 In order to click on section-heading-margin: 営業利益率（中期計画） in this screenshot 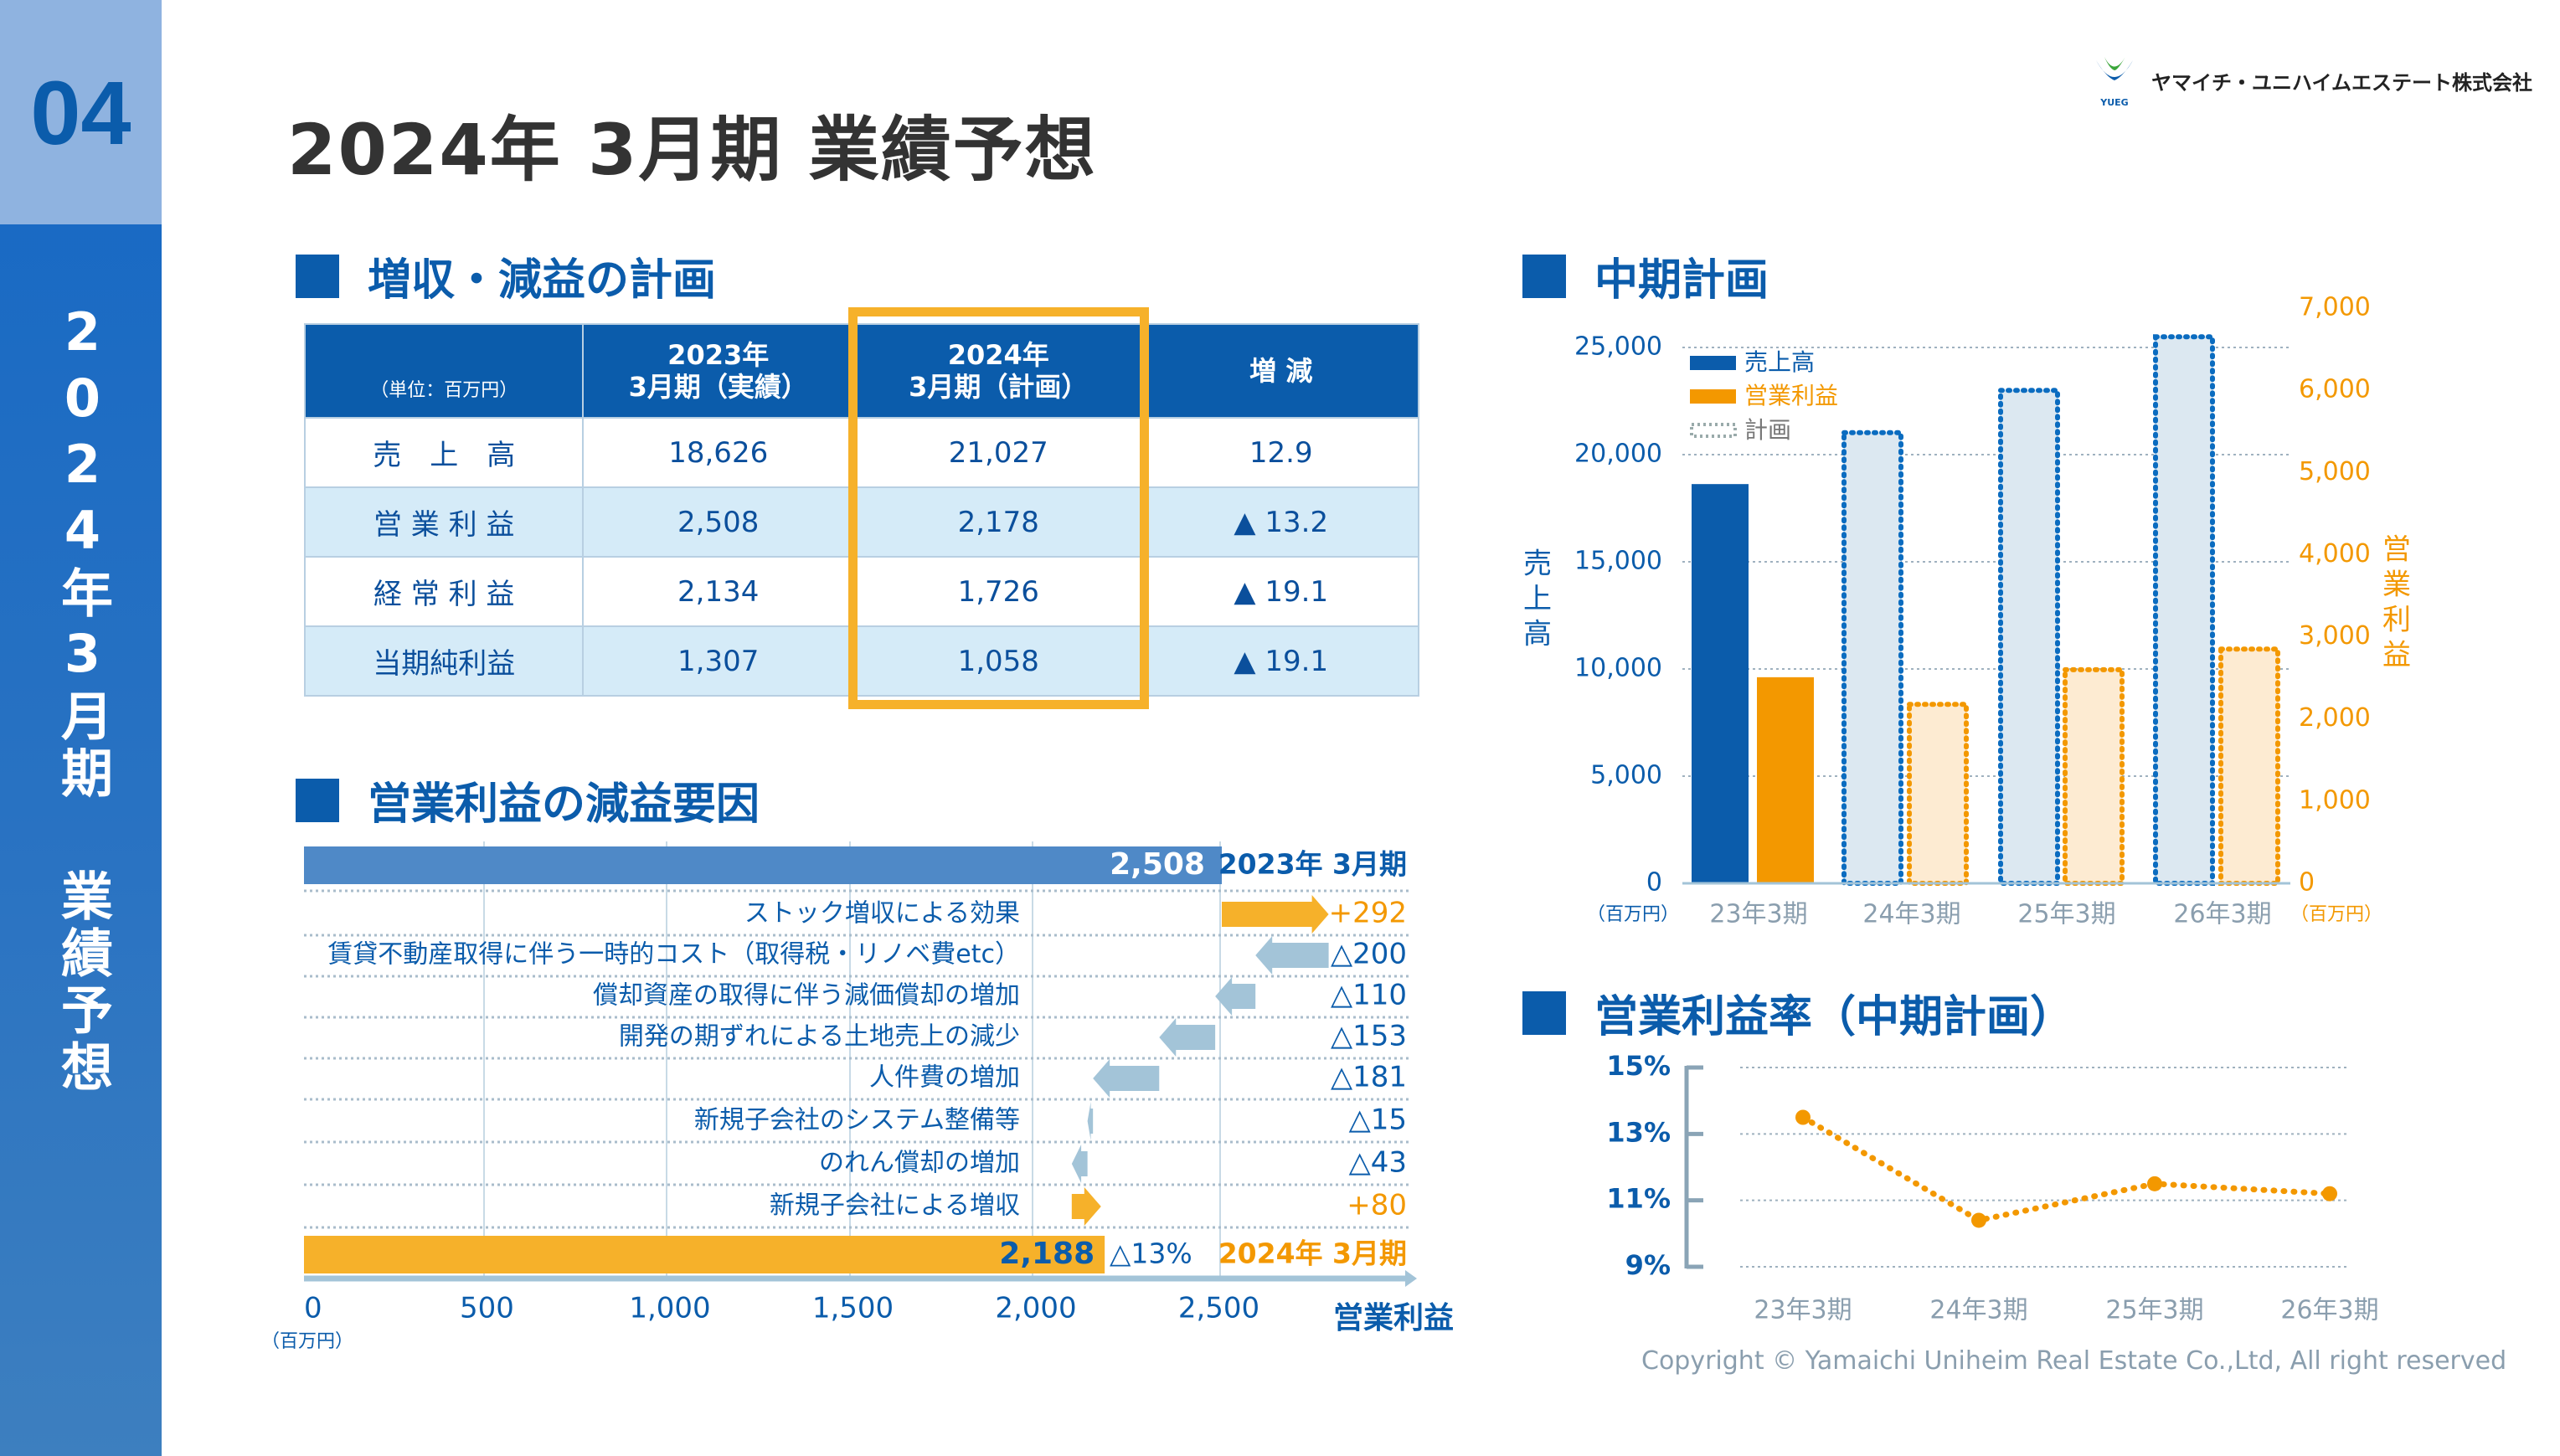, I will do `click(1797, 1012)`.